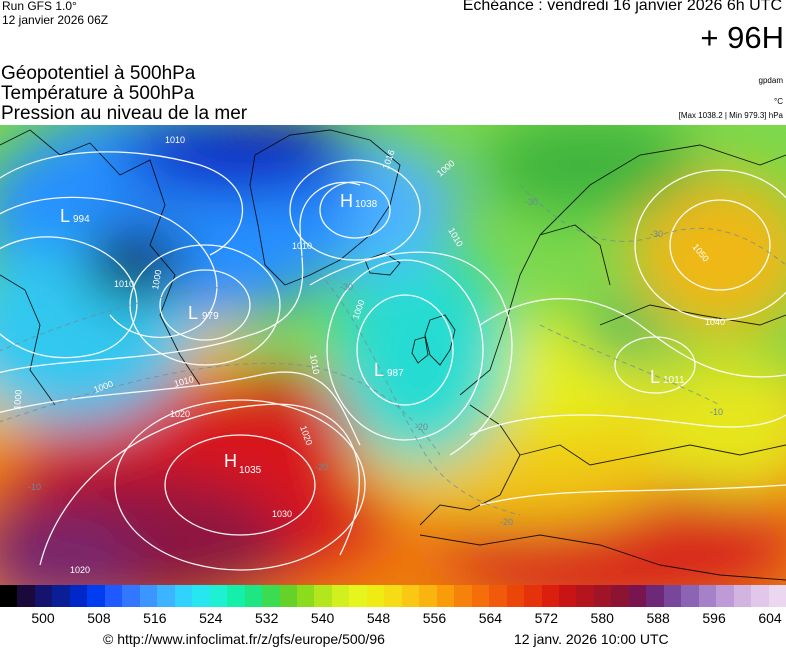 This screenshot has width=786, height=648. I want to click on color-scale-tick-label: 540, so click(322, 618).